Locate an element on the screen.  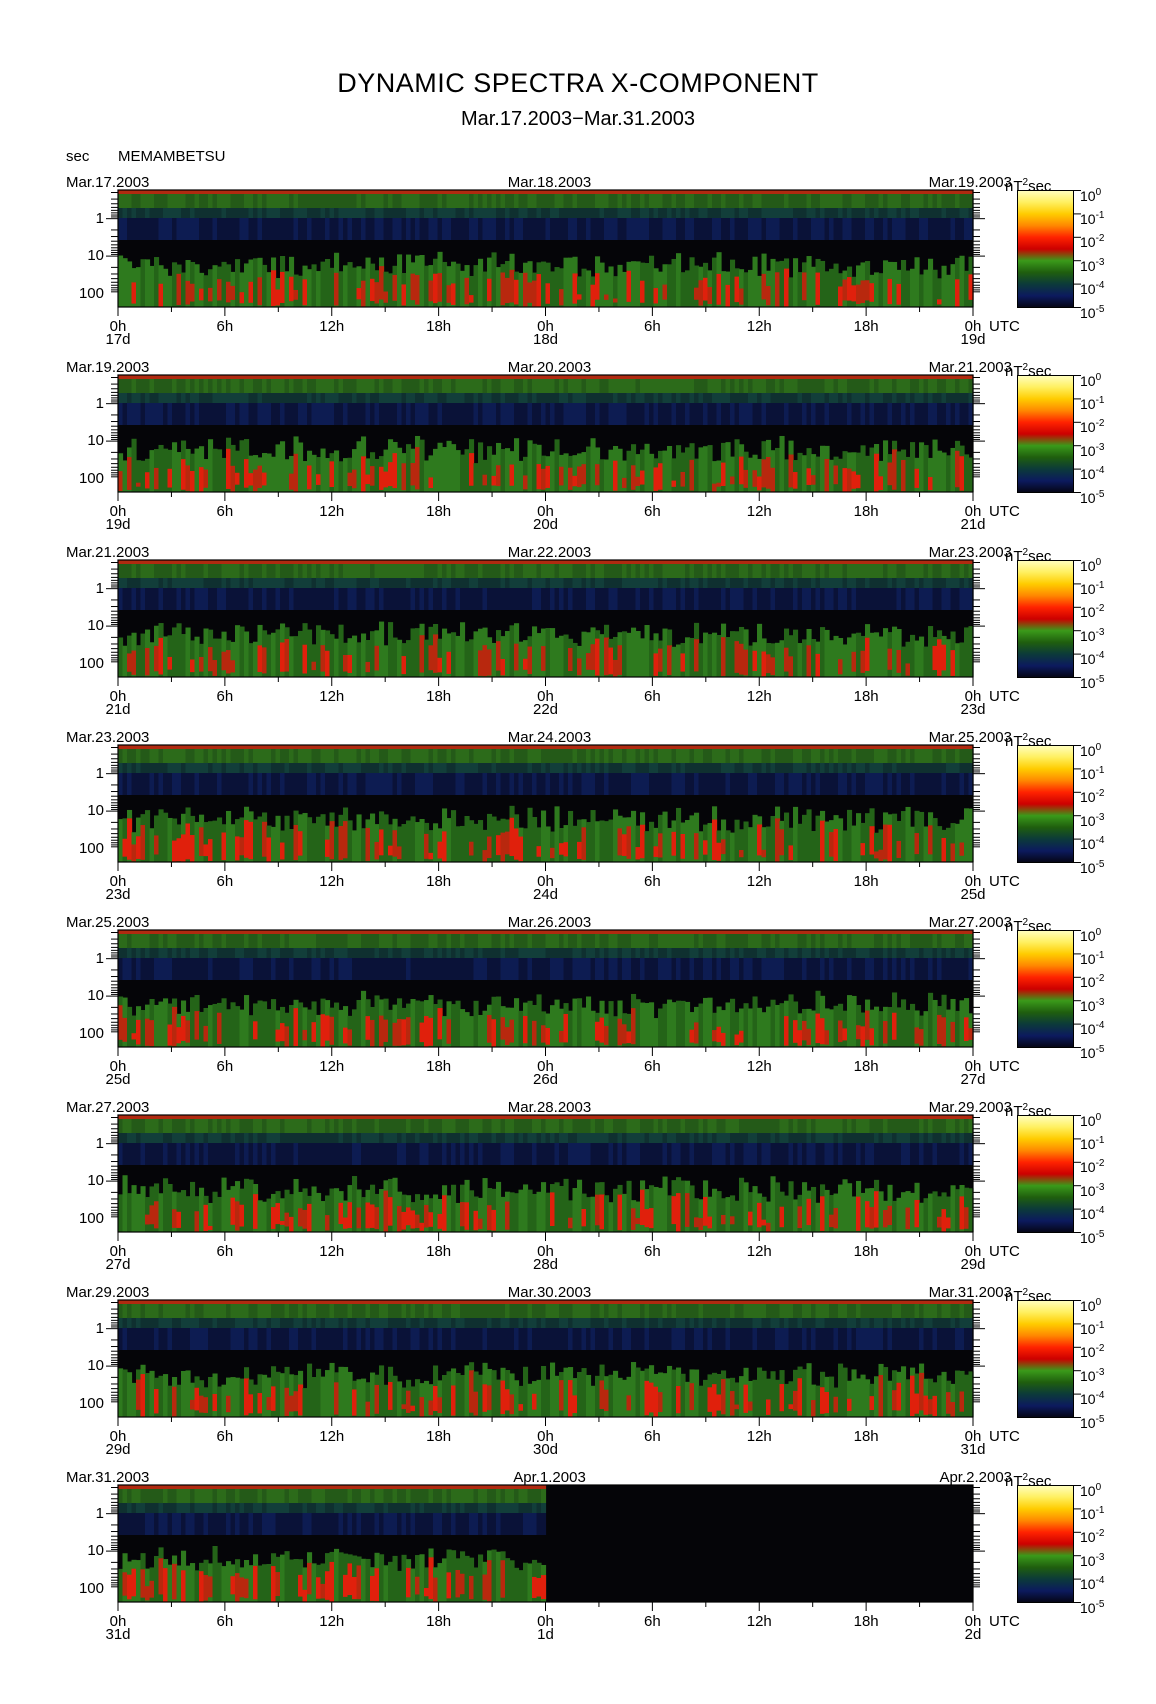
day-label: 24d is located at coordinates (545, 894).